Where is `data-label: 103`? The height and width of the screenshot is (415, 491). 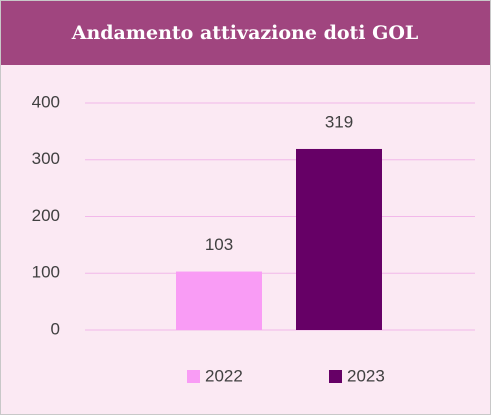
data-label: 103 is located at coordinates (219, 244).